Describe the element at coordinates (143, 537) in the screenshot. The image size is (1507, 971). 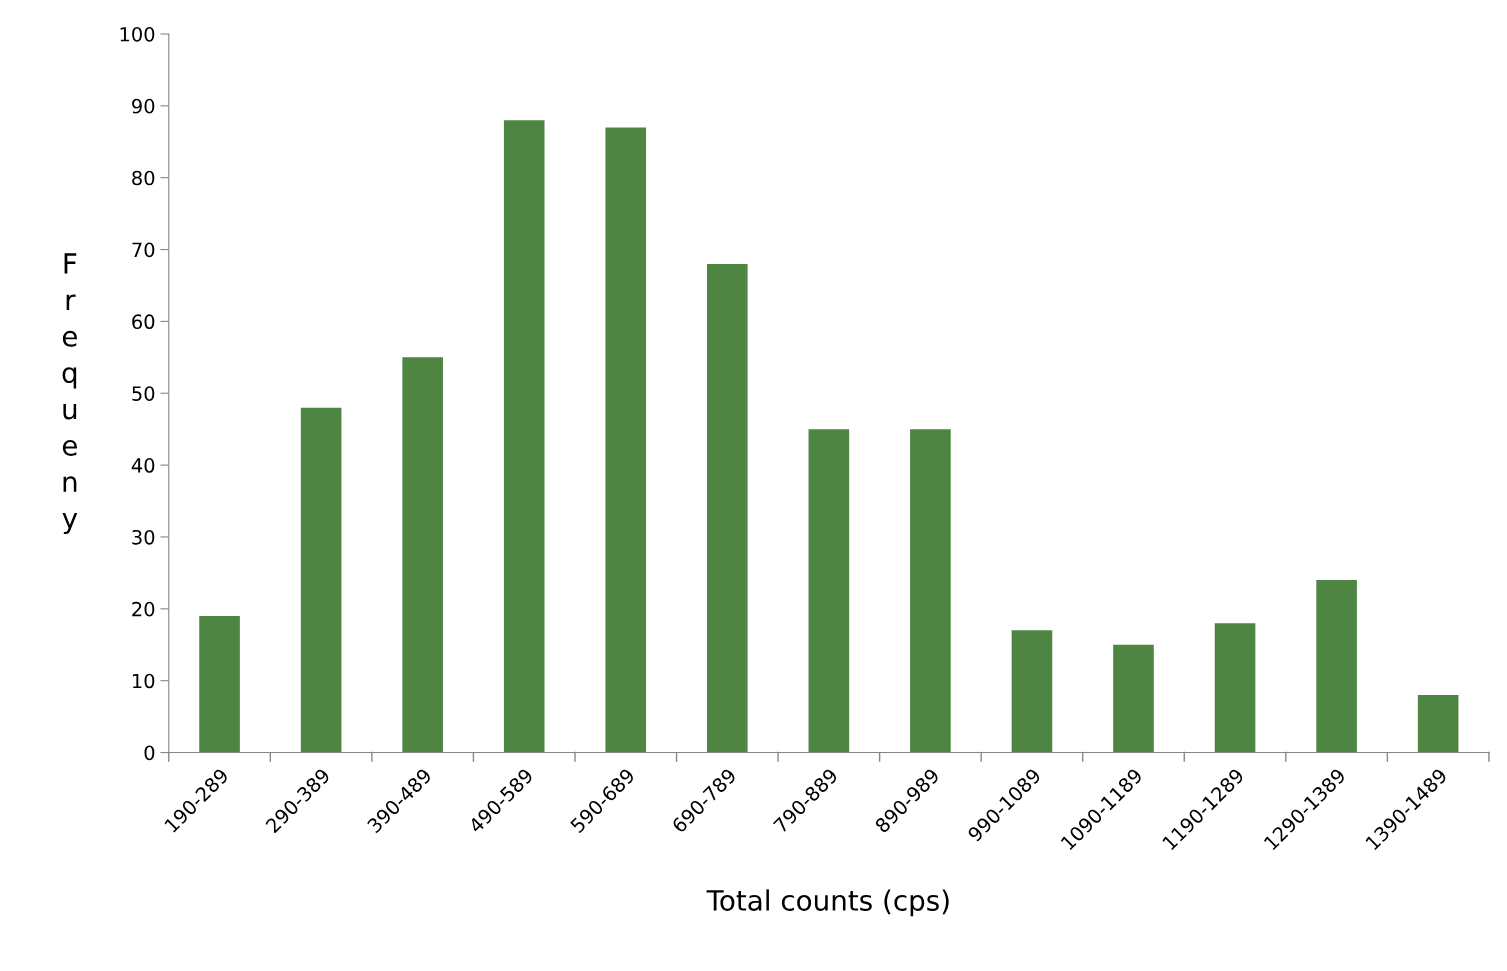
I see `y-tick-label: 30` at that location.